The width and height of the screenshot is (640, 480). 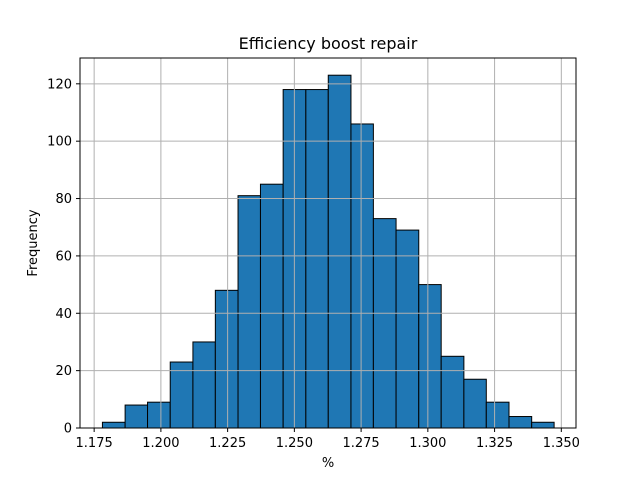 I want to click on x-tick-label: 1.200, so click(x=160, y=443).